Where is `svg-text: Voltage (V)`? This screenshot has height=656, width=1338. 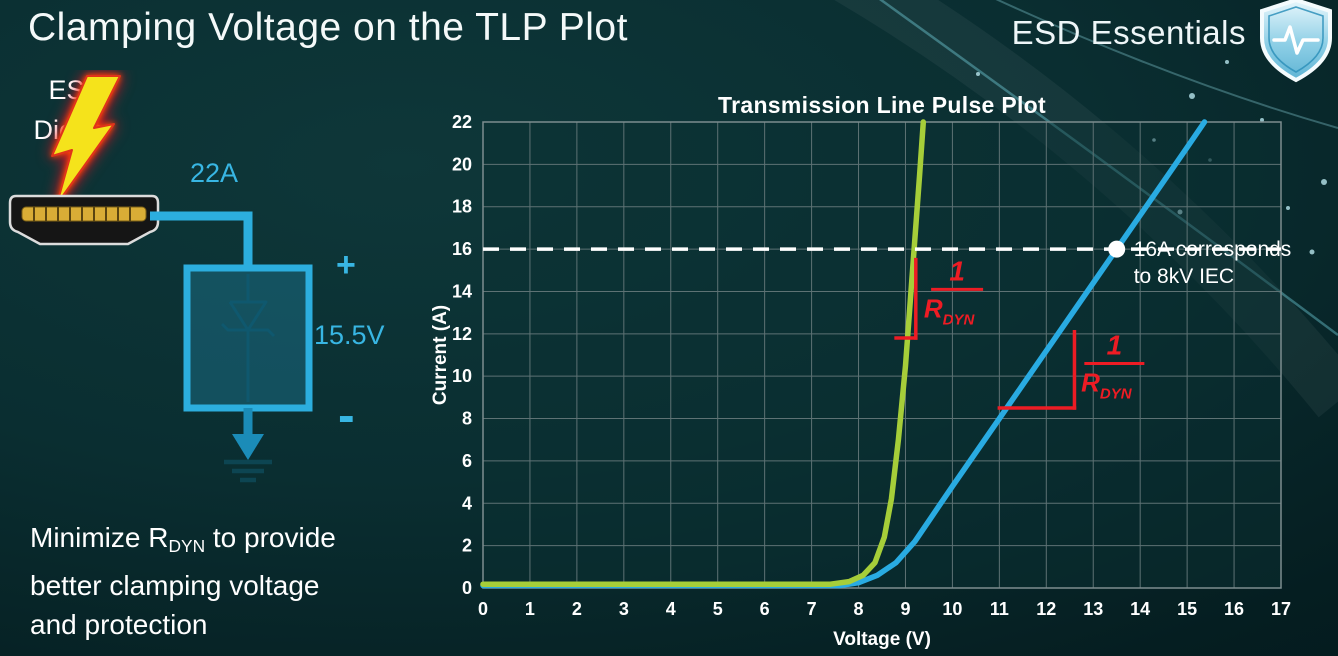 svg-text: Voltage (V) is located at coordinates (882, 639).